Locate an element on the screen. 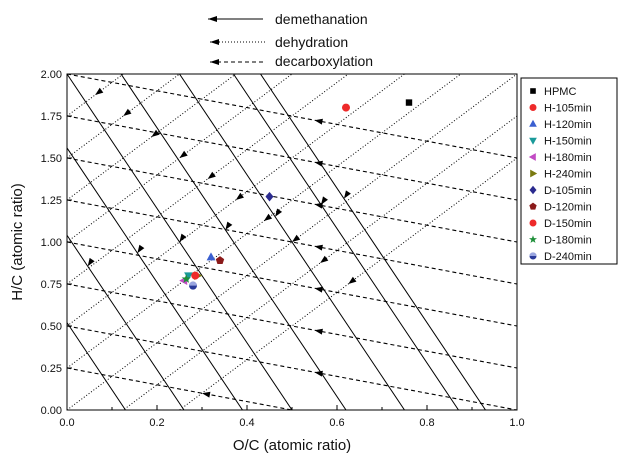 Image resolution: width=620 pixels, height=455 pixels. legend-label-dehydration: dehydration is located at coordinates (311, 42).